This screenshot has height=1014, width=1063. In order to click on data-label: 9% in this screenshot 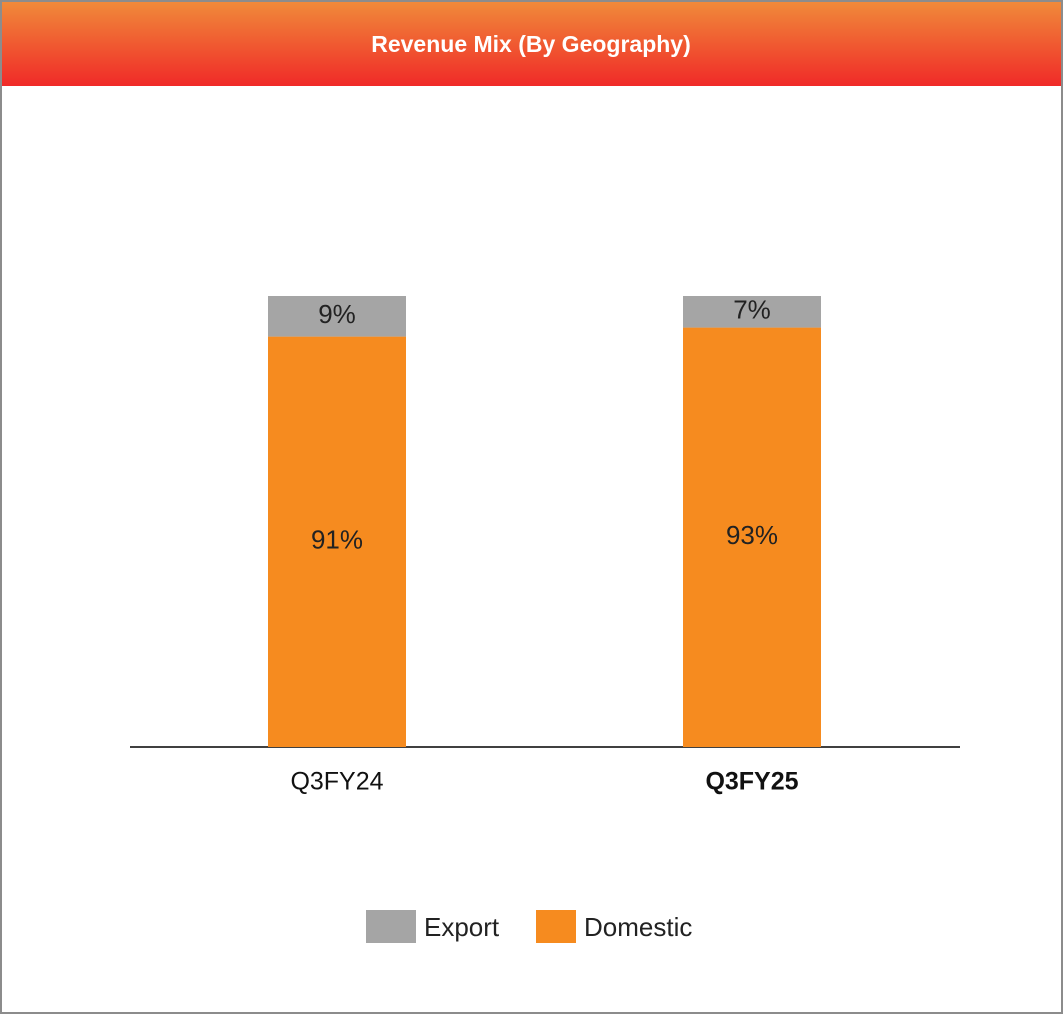, I will do `click(337, 314)`.